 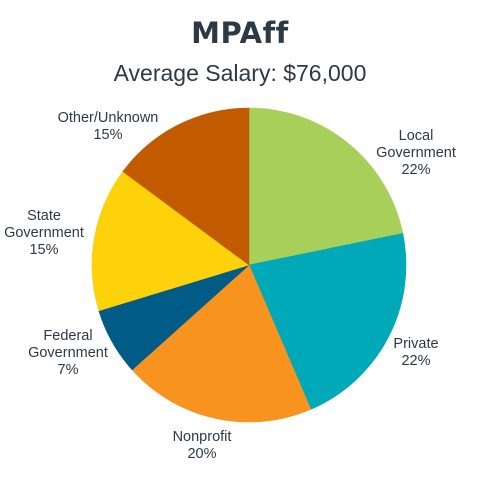 I want to click on slice-label-2: Nonprofit 20%, so click(x=202, y=445).